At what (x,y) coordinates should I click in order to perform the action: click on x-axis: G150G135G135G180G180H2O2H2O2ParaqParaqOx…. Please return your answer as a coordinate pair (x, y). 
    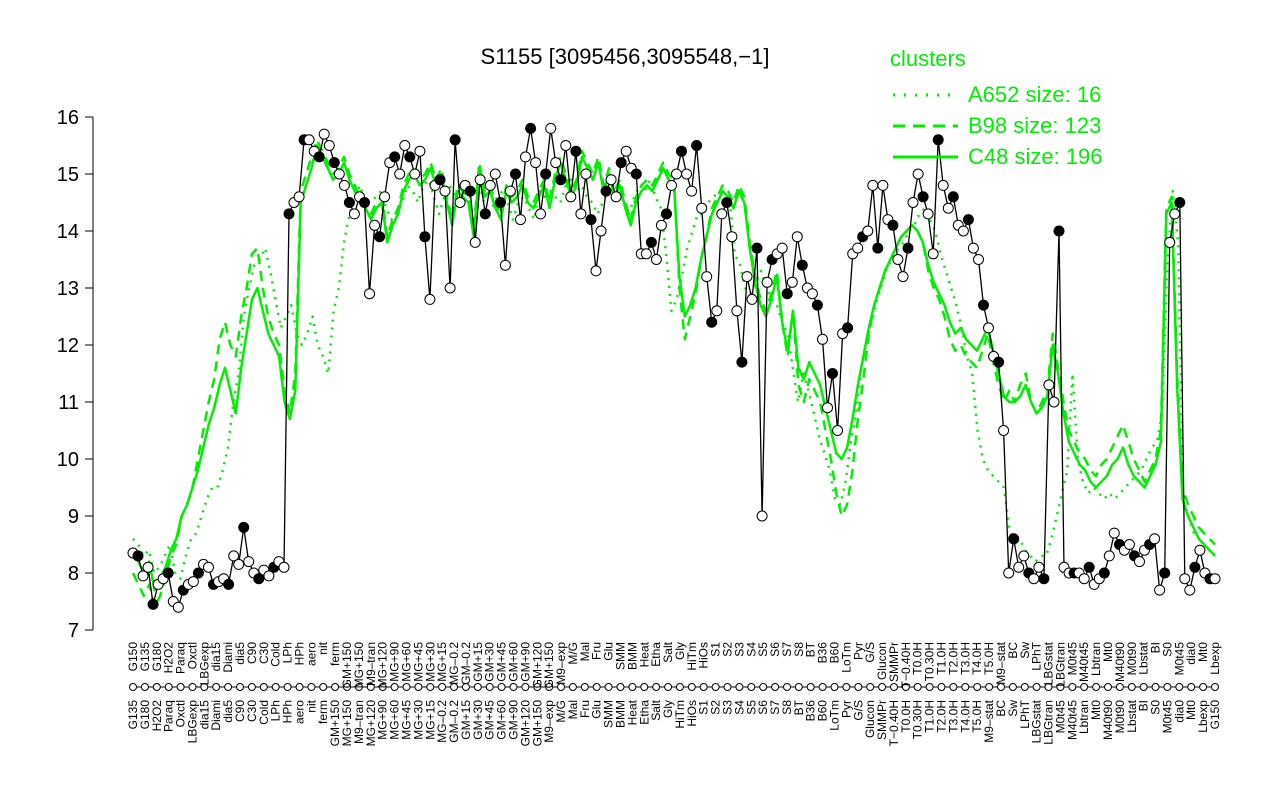
    Looking at the image, I should click on (674, 693).